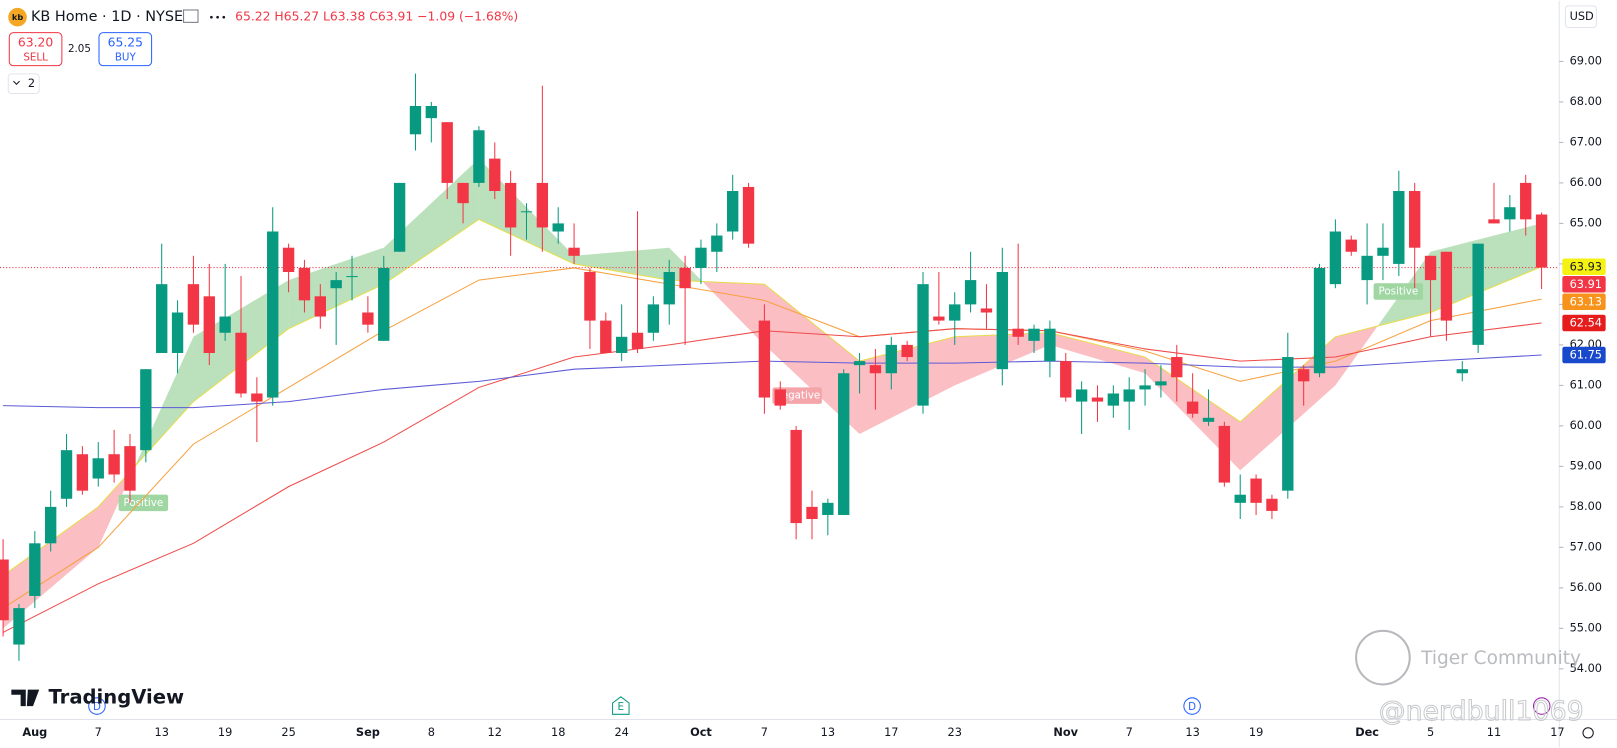 This screenshot has height=748, width=1617. I want to click on y-tick-label: 60.00, so click(1586, 425).